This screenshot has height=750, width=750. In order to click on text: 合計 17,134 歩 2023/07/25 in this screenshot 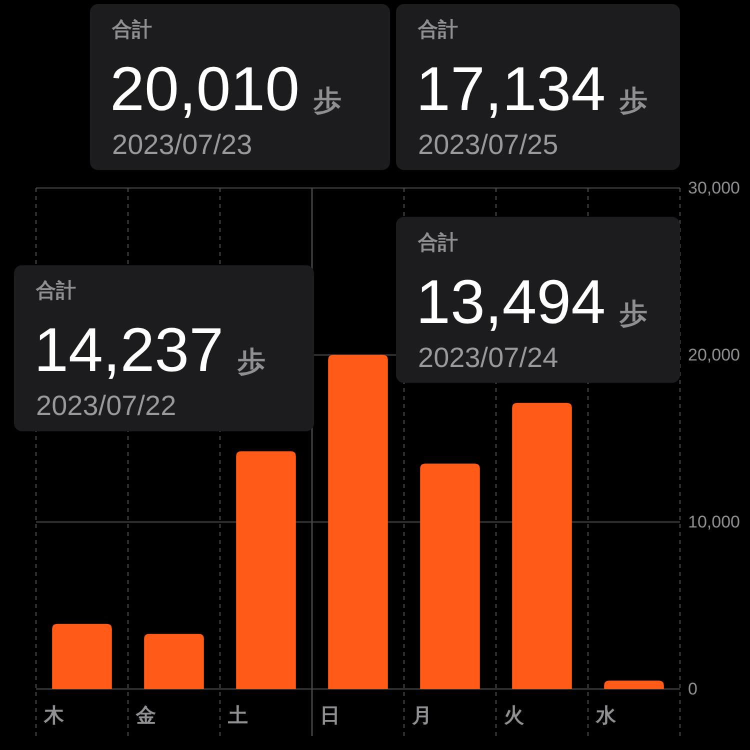, I will do `click(532, 89)`.